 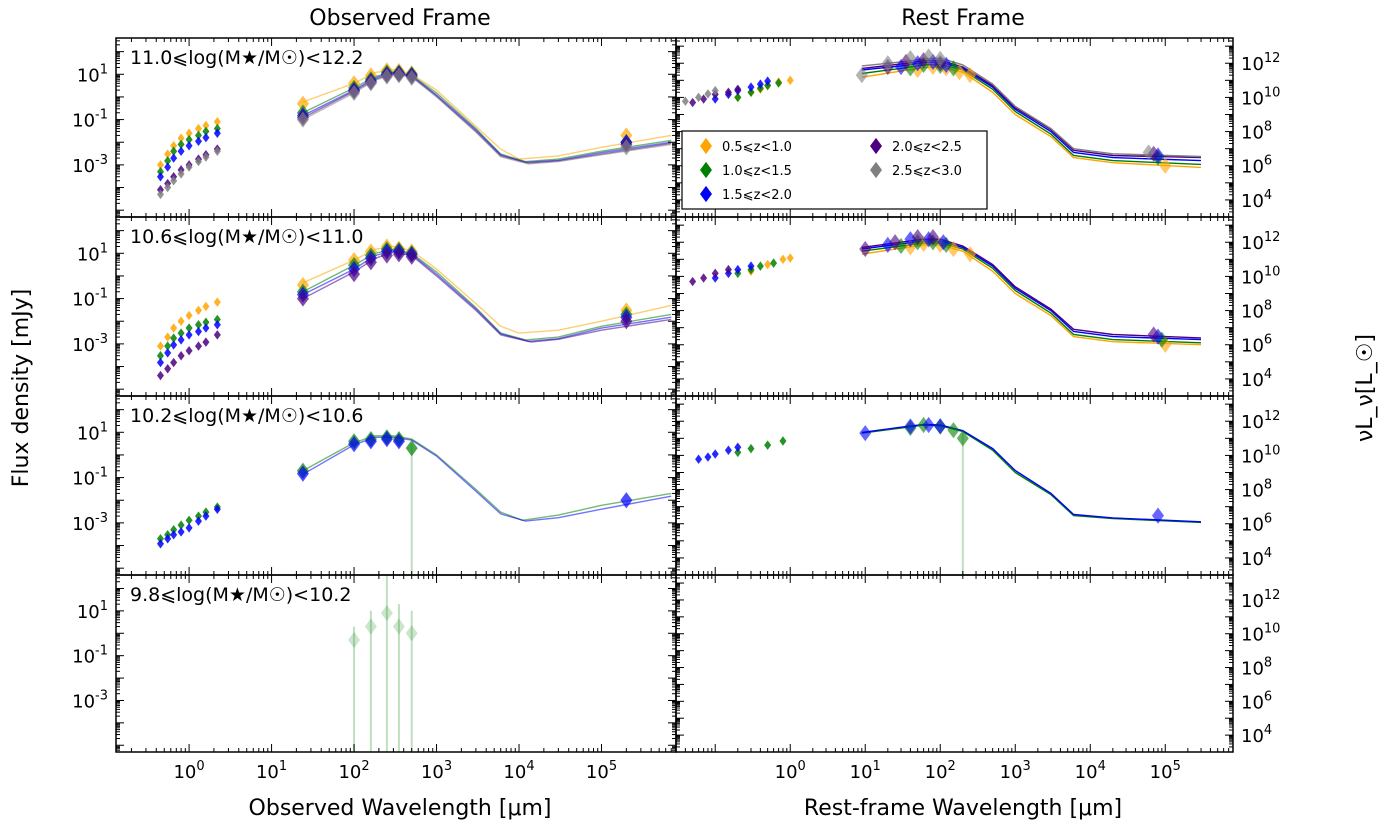 I want to click on y-tick-label: 10⁻³, so click(x=90, y=523).